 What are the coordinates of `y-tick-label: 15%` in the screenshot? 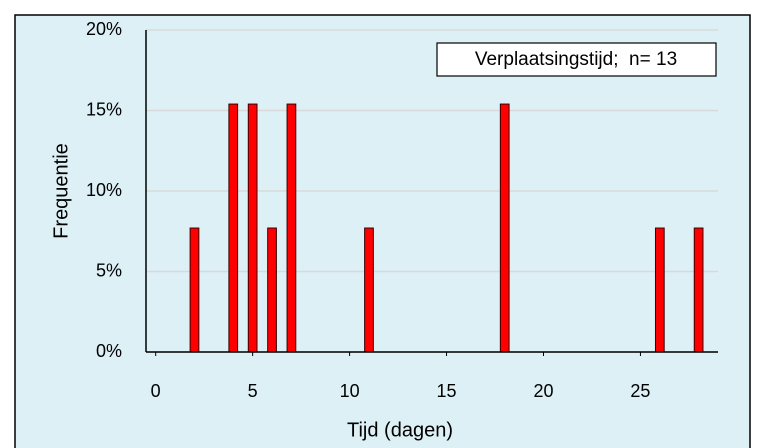 It's located at (104, 109).